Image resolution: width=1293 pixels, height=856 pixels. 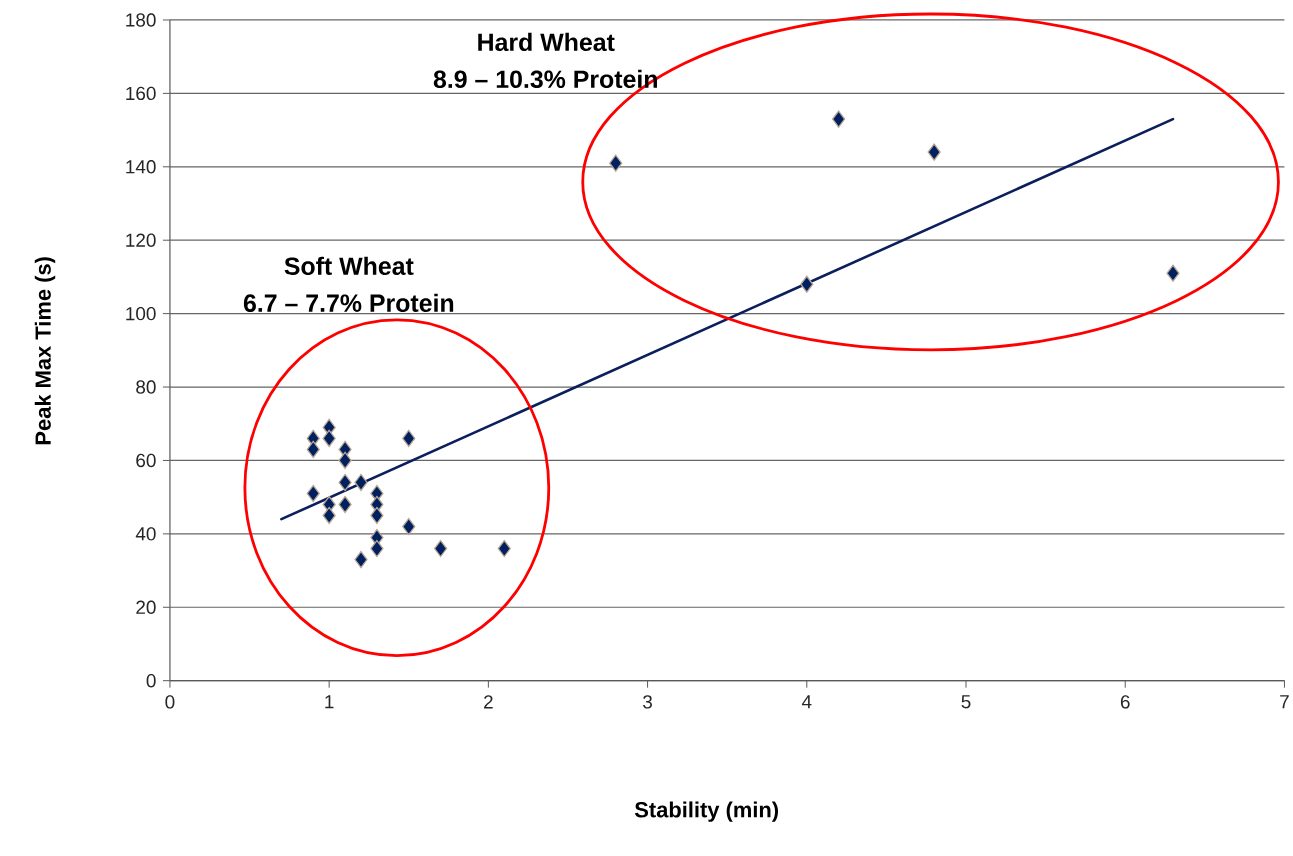 I want to click on x-tick-label: 0, so click(x=170, y=702).